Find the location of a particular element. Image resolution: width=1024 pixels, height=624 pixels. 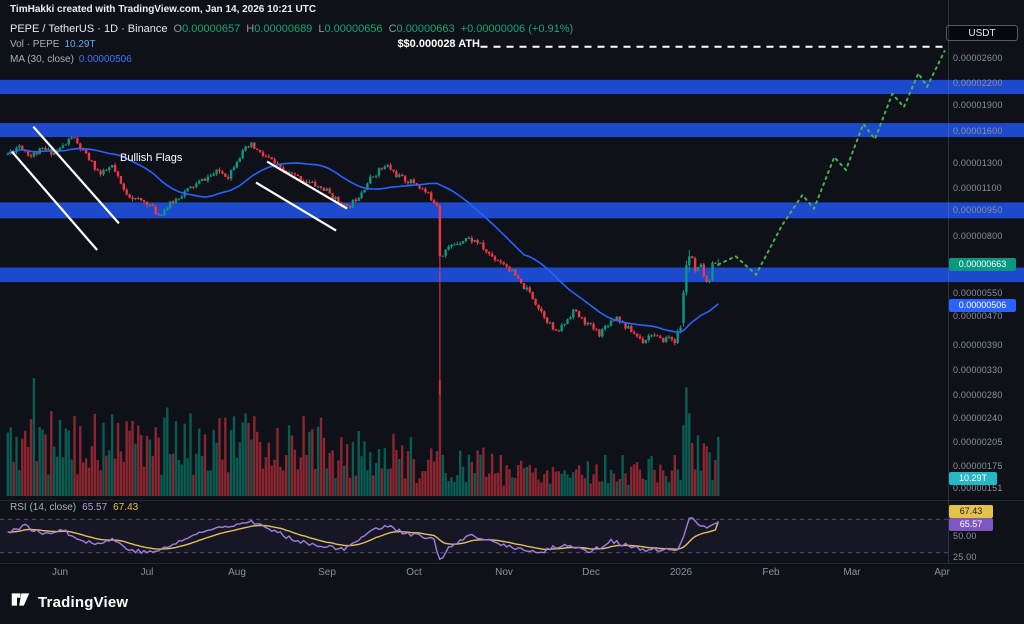

price-axis-label: 0.00000205 is located at coordinates (978, 442).